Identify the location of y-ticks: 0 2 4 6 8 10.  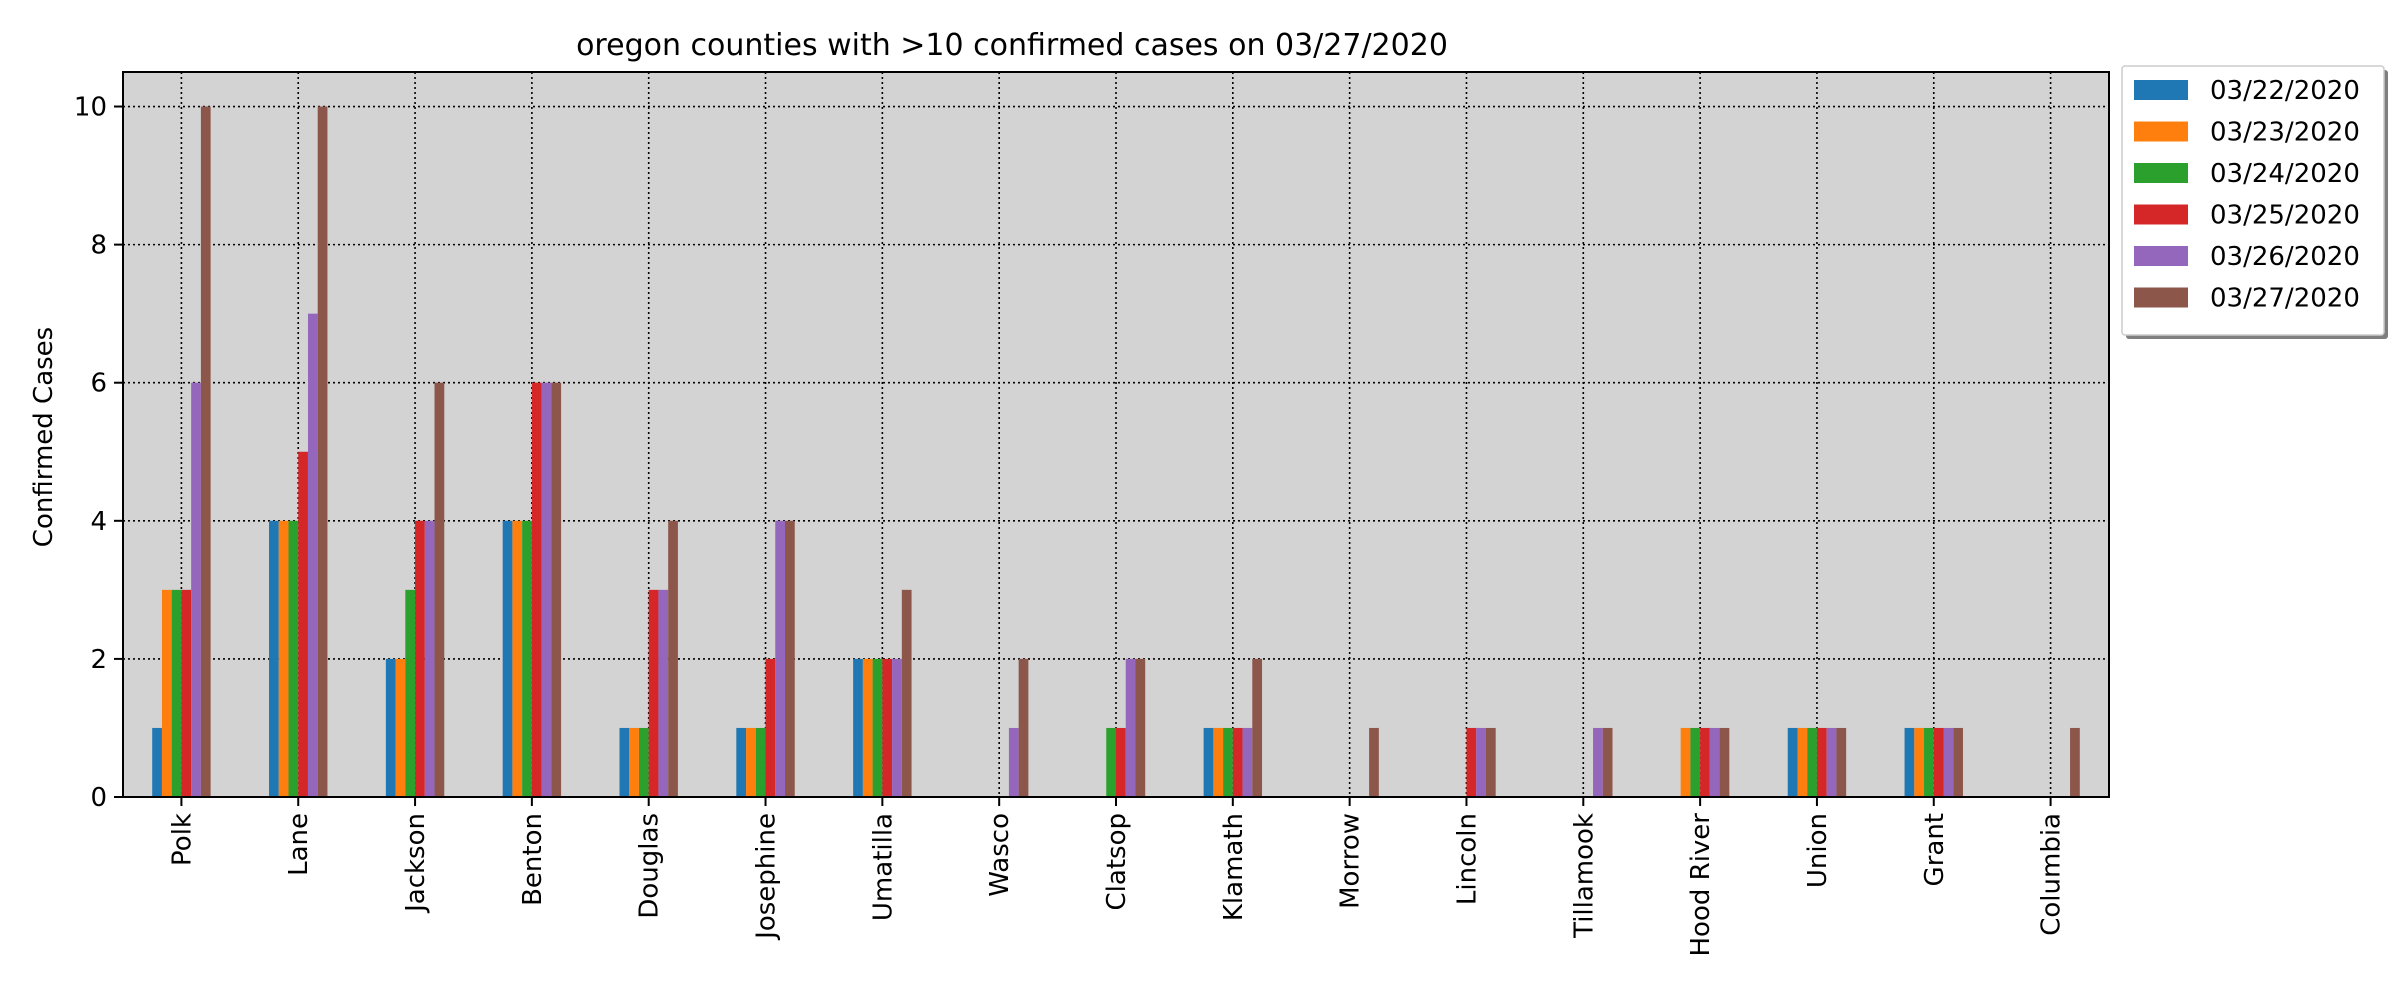
(98, 453).